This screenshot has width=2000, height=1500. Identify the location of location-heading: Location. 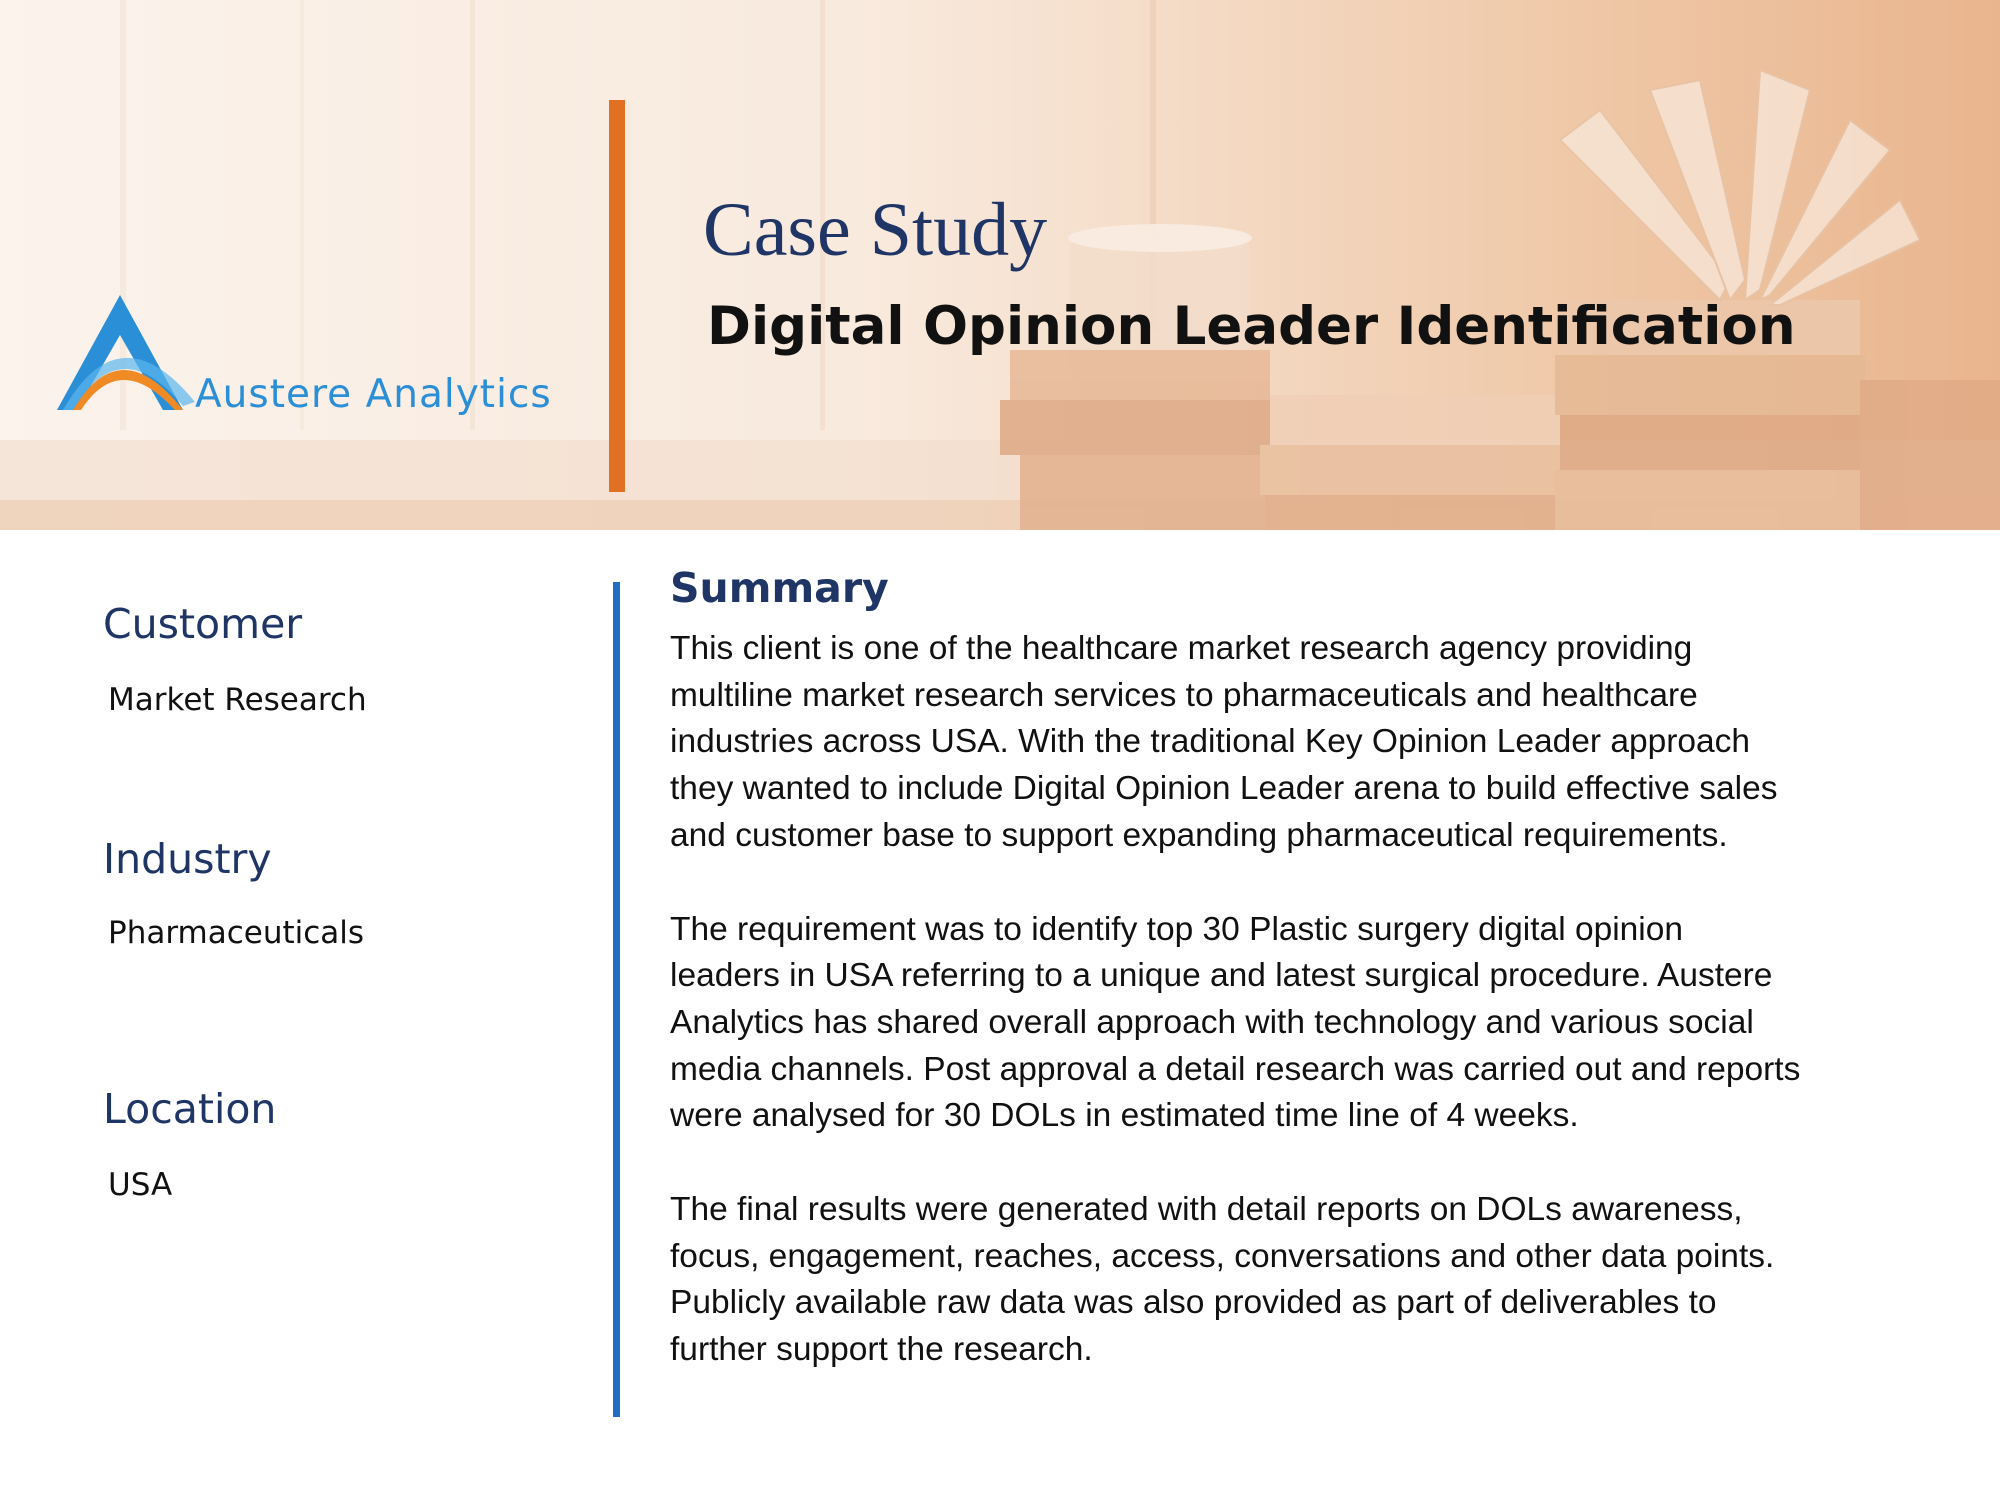
(190, 1109).